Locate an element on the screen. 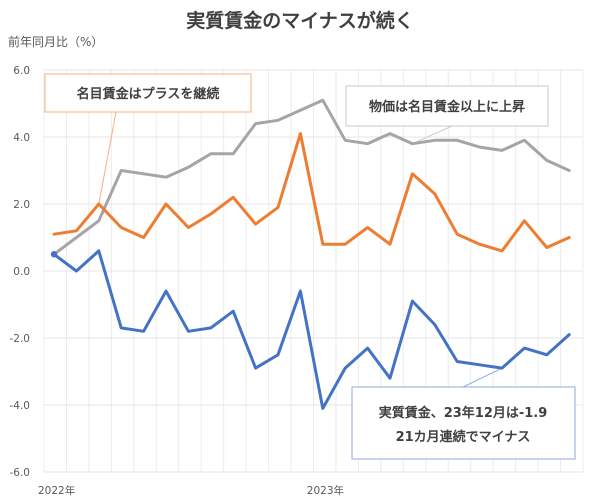 The image size is (600, 504). y-axis-ticks: 6.0 4.0 2.0 0.0 -2.0 -4.0 -6.0 is located at coordinates (20, 272).